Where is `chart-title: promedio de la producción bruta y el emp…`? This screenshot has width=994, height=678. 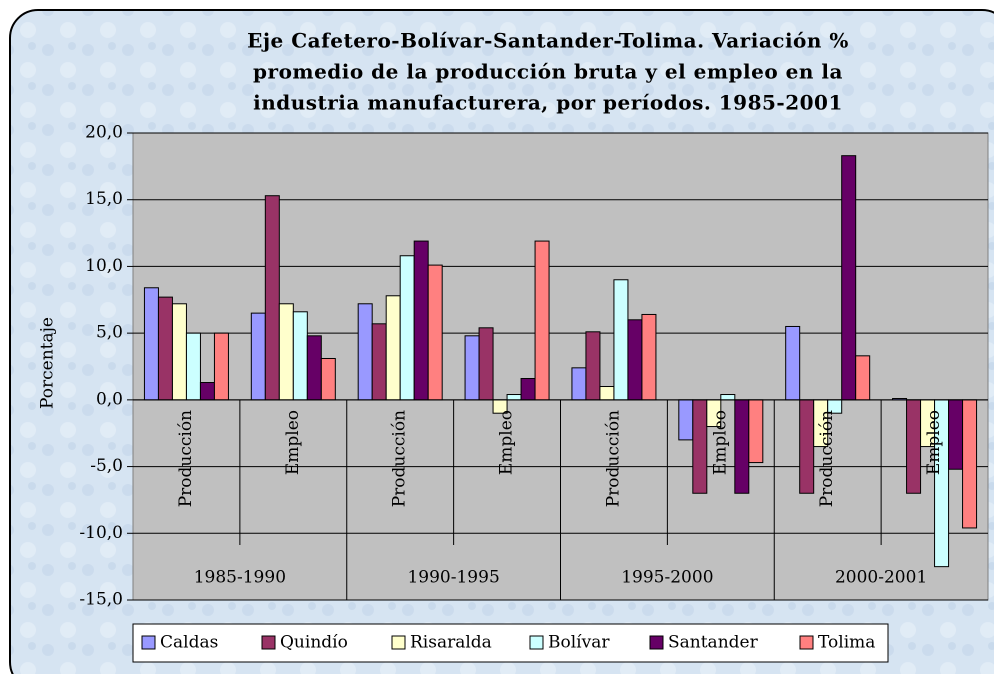
chart-title: promedio de la producción bruta y el emp… is located at coordinates (548, 72).